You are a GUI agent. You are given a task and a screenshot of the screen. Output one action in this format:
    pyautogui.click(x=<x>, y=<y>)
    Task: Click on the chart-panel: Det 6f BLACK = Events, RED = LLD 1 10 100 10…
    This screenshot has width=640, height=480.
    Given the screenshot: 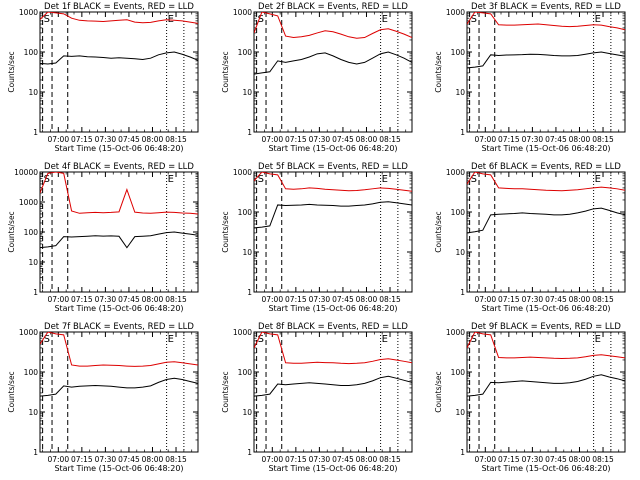 What is the action you would take?
    pyautogui.click(x=530, y=237)
    